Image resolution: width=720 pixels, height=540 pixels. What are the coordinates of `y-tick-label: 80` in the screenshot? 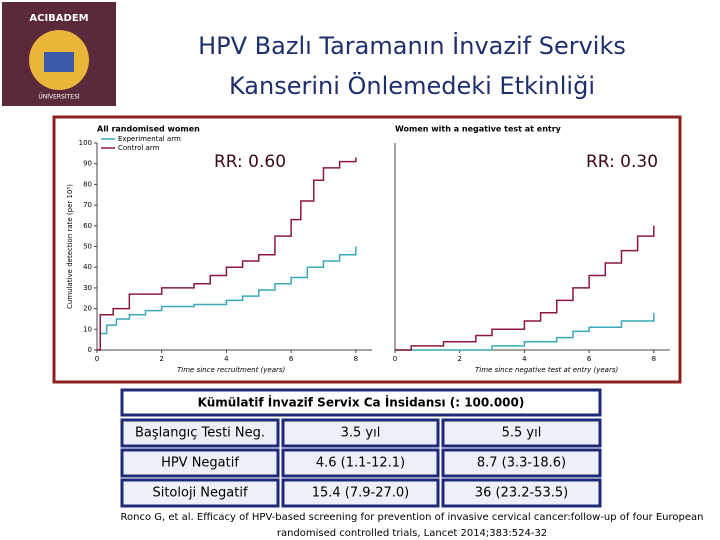 It's located at (87, 184).